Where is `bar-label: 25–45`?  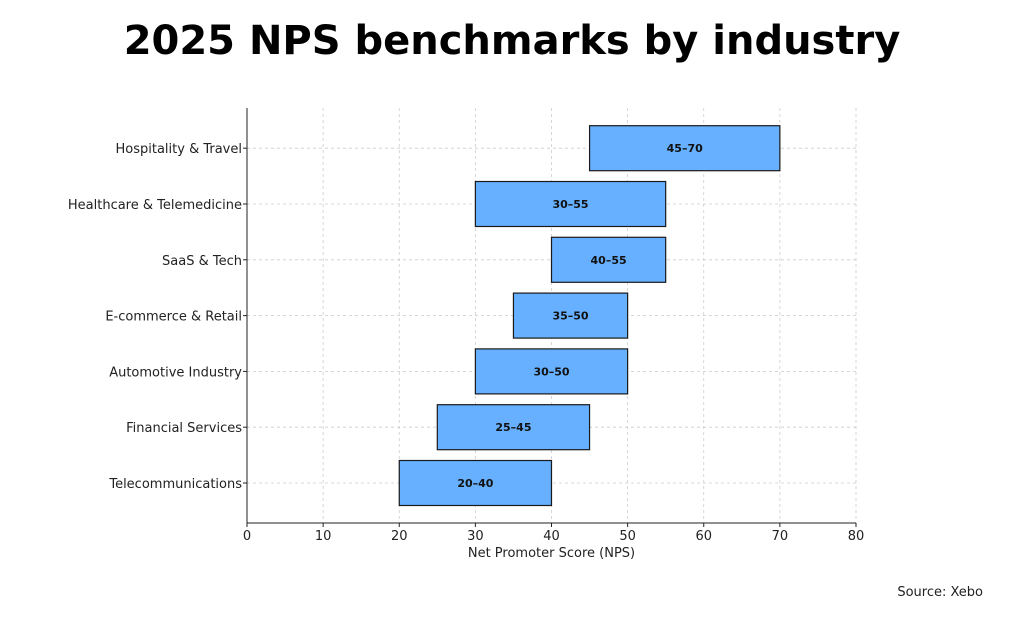 bar-label: 25–45 is located at coordinates (513, 427).